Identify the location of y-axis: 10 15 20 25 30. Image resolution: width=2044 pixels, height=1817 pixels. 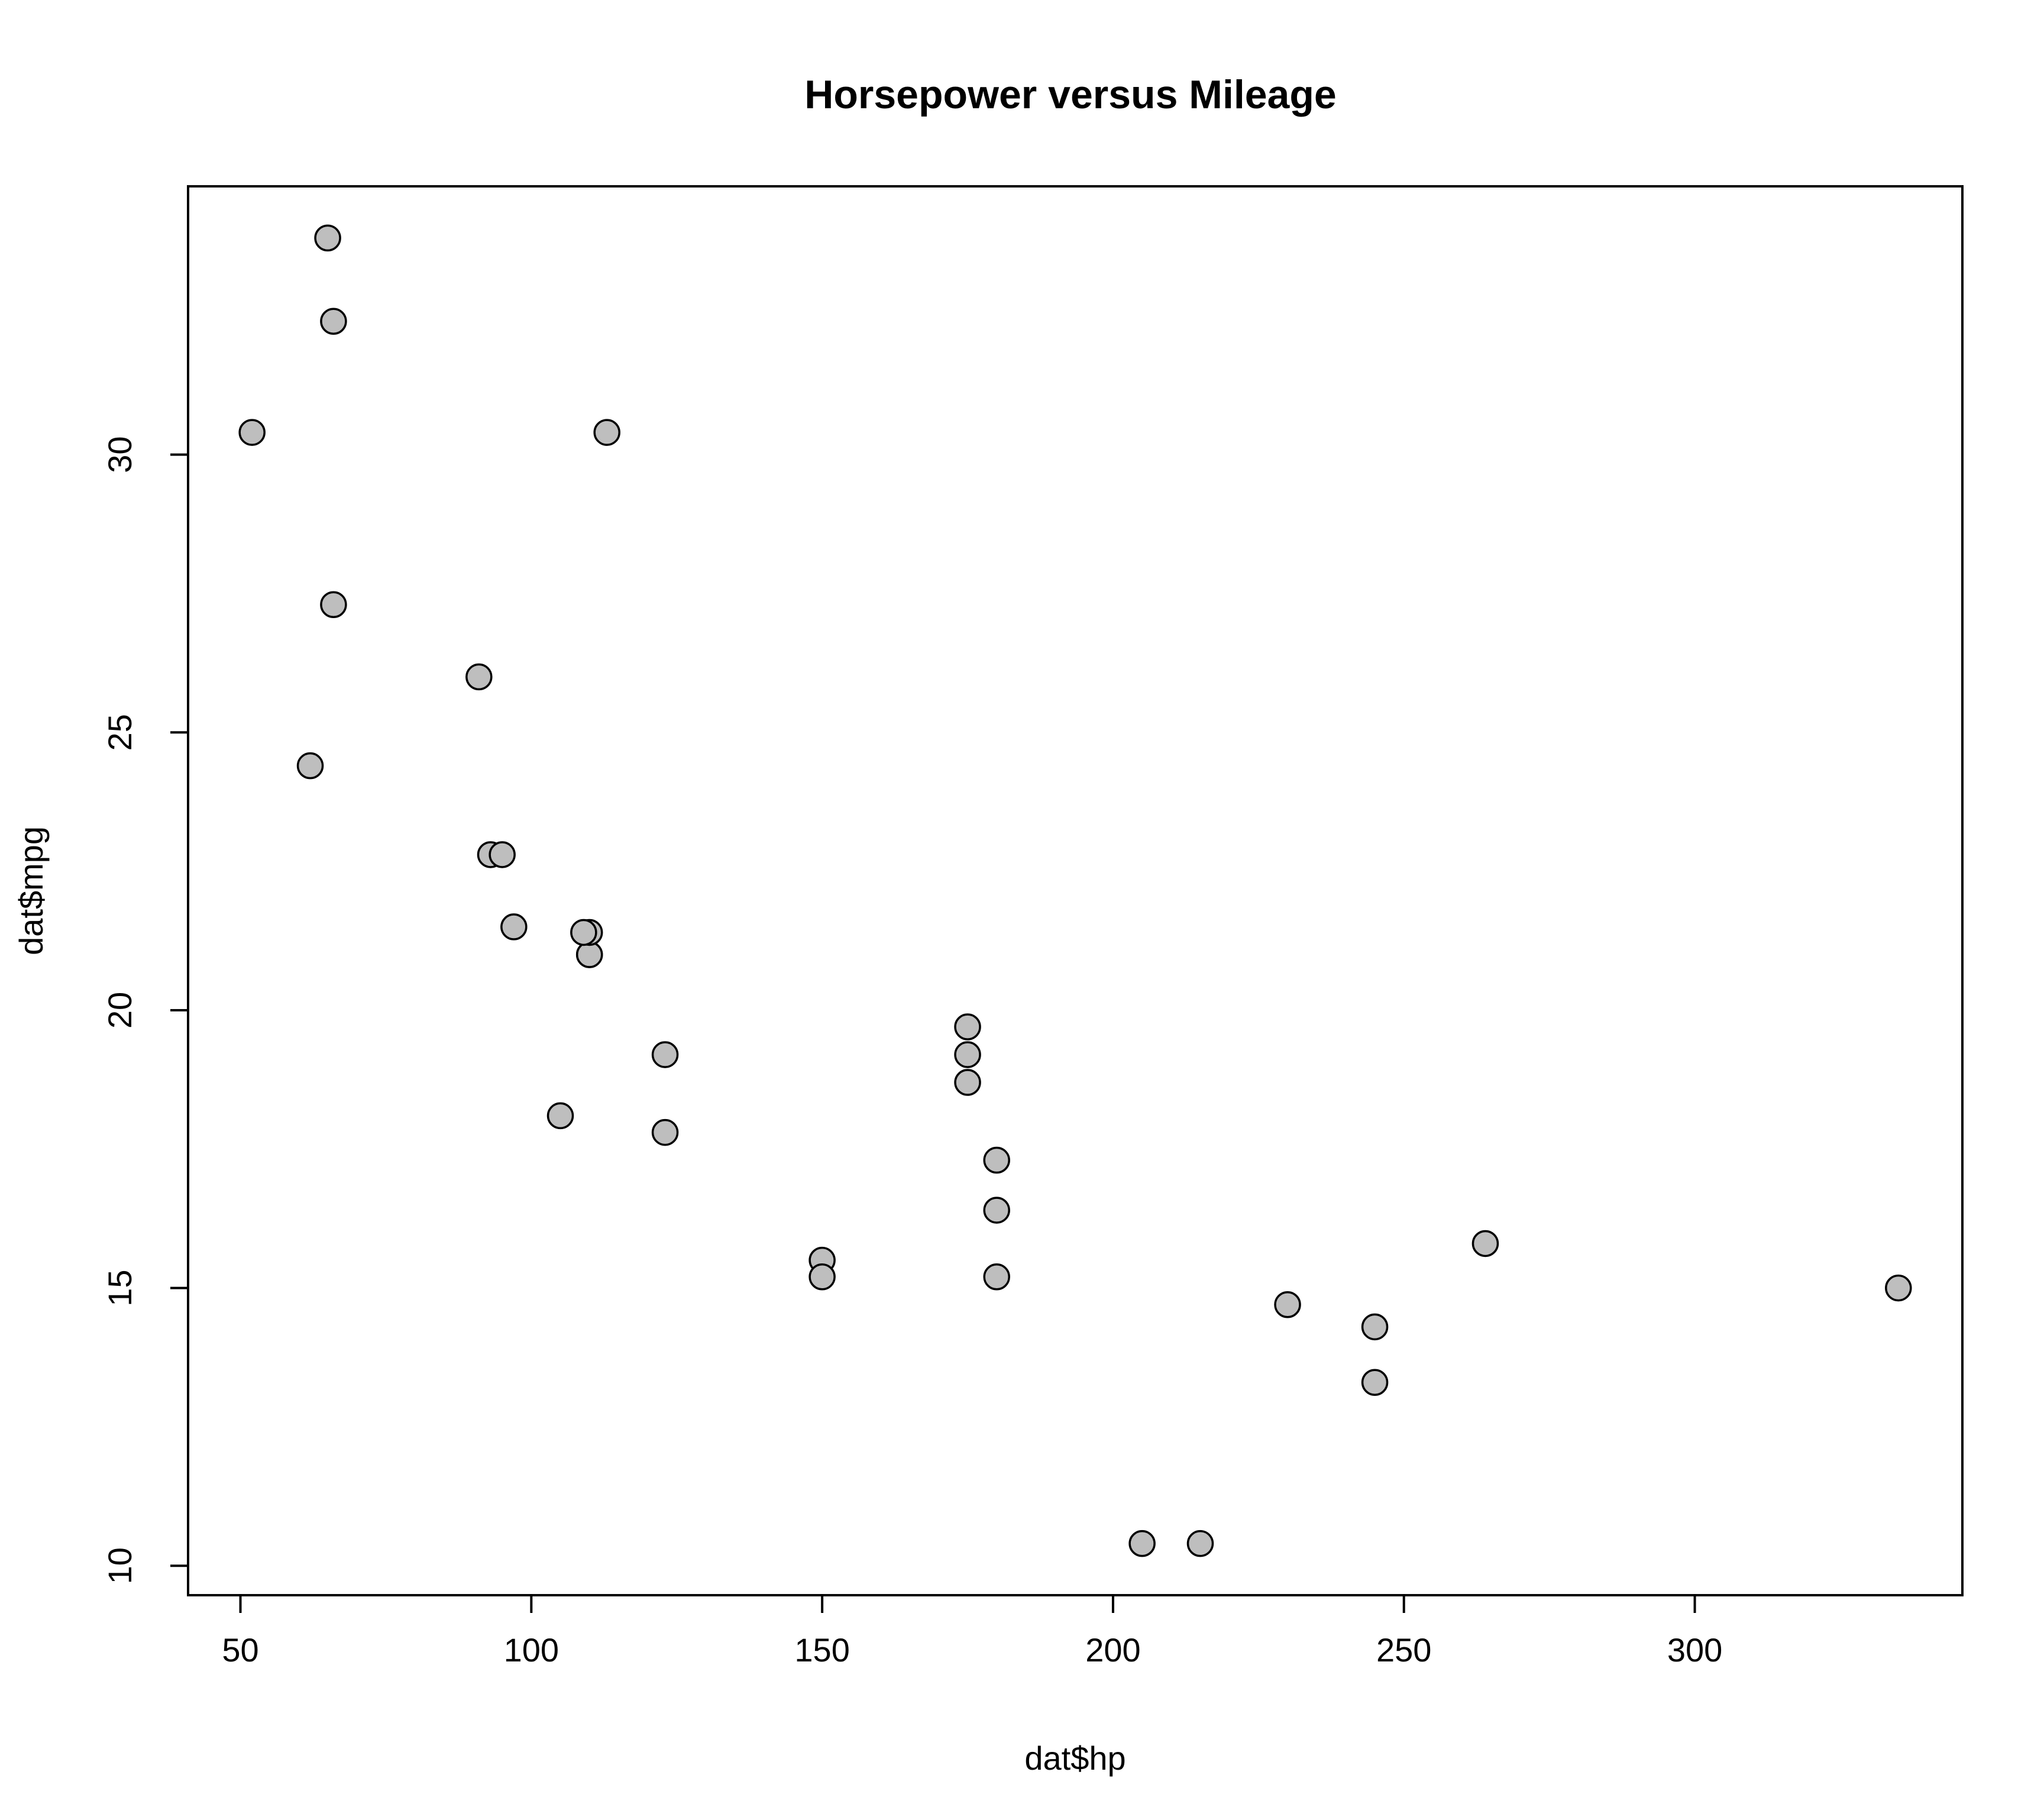
(145, 1010).